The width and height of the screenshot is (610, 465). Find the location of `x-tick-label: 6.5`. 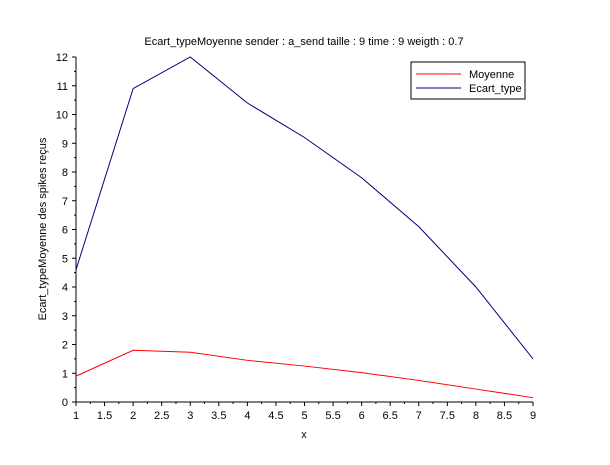

x-tick-label: 6.5 is located at coordinates (390, 416).